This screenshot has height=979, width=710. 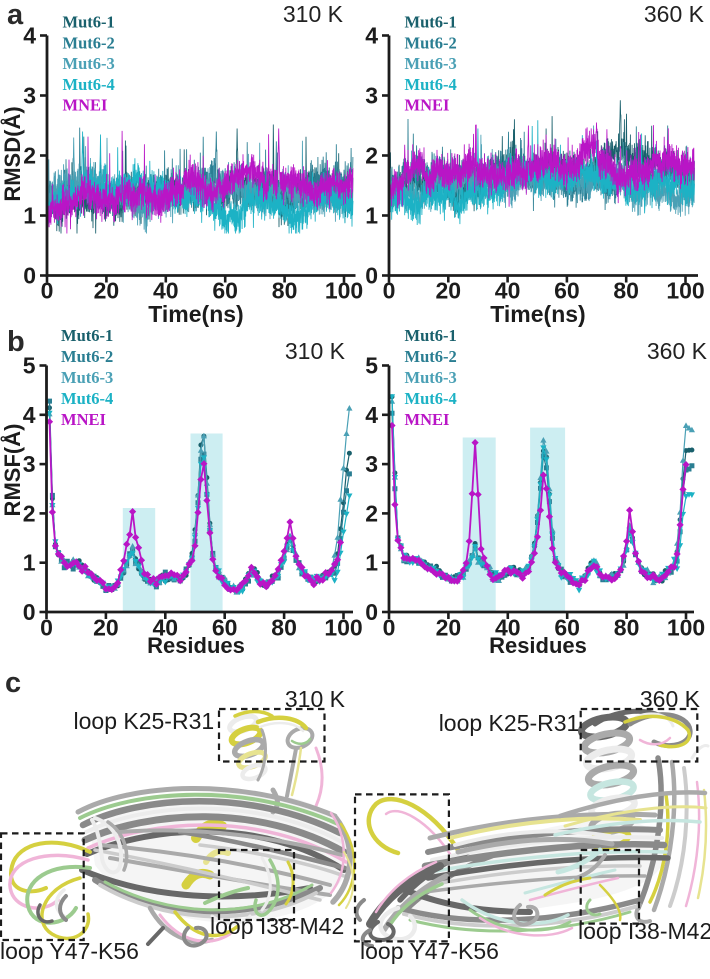 What do you see at coordinates (12, 470) in the screenshot?
I see `svg-text: RMSF(Å)` at bounding box center [12, 470].